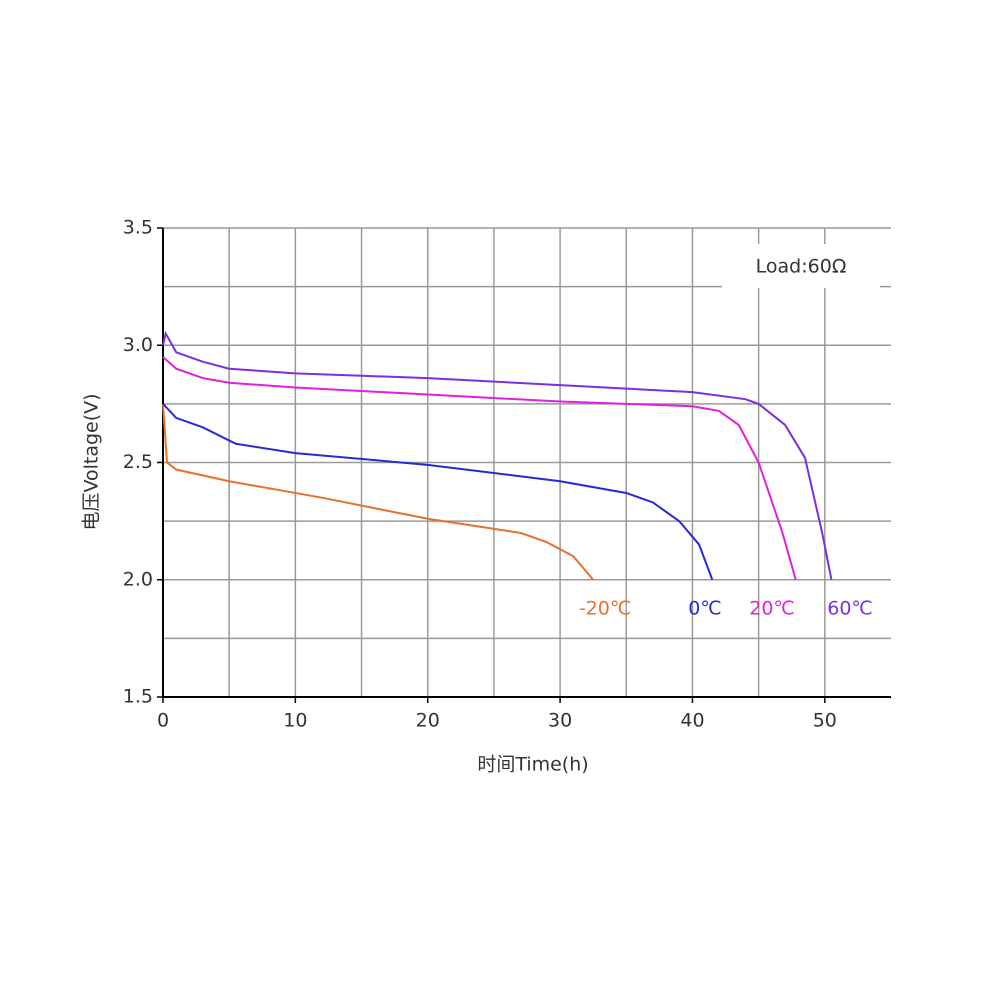 Image resolution: width=1000 pixels, height=1000 pixels. I want to click on y-axis-label: 电压Voltage(V), so click(92, 461).